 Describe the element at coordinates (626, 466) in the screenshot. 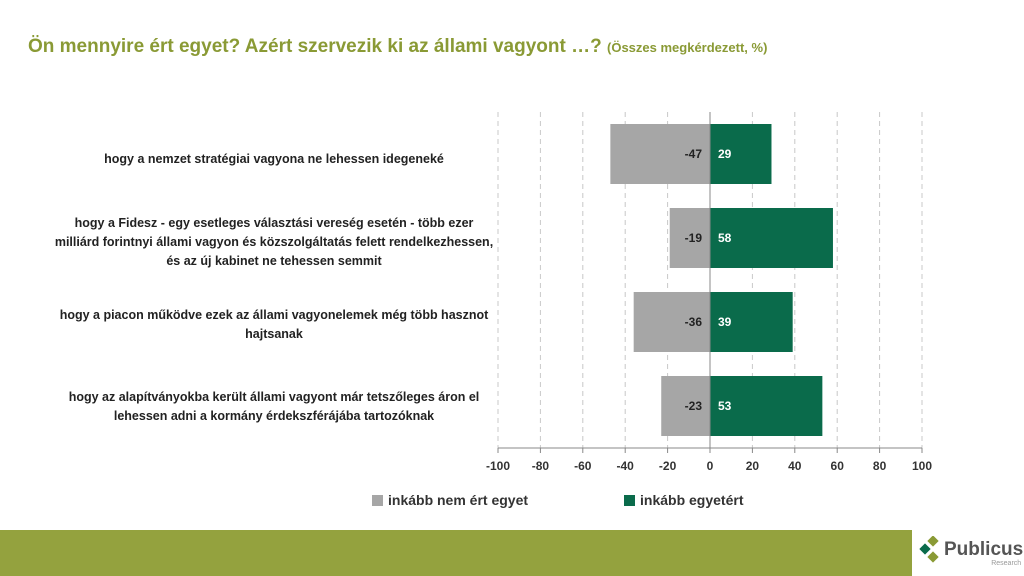

I see `x-tick-label: -40` at that location.